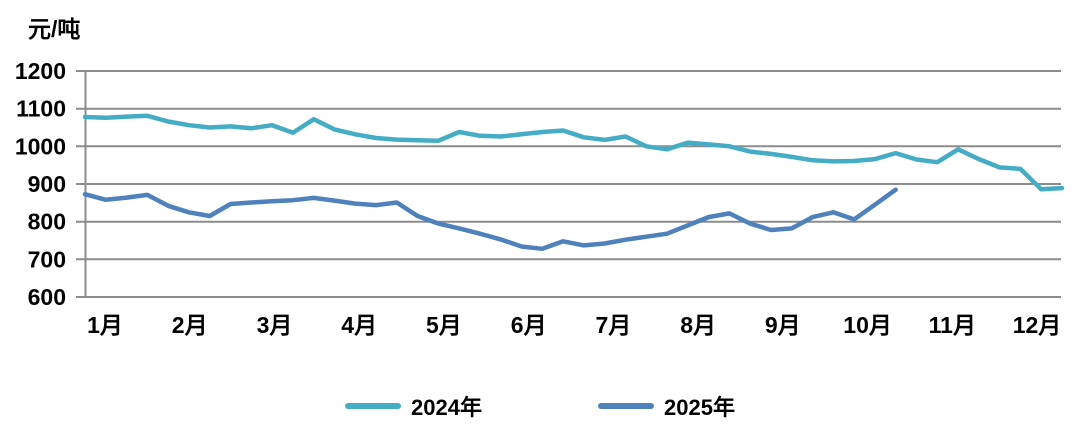 This screenshot has width=1080, height=442. Describe the element at coordinates (444, 325) in the screenshot. I see `x-axis-month-label: 5月` at that location.